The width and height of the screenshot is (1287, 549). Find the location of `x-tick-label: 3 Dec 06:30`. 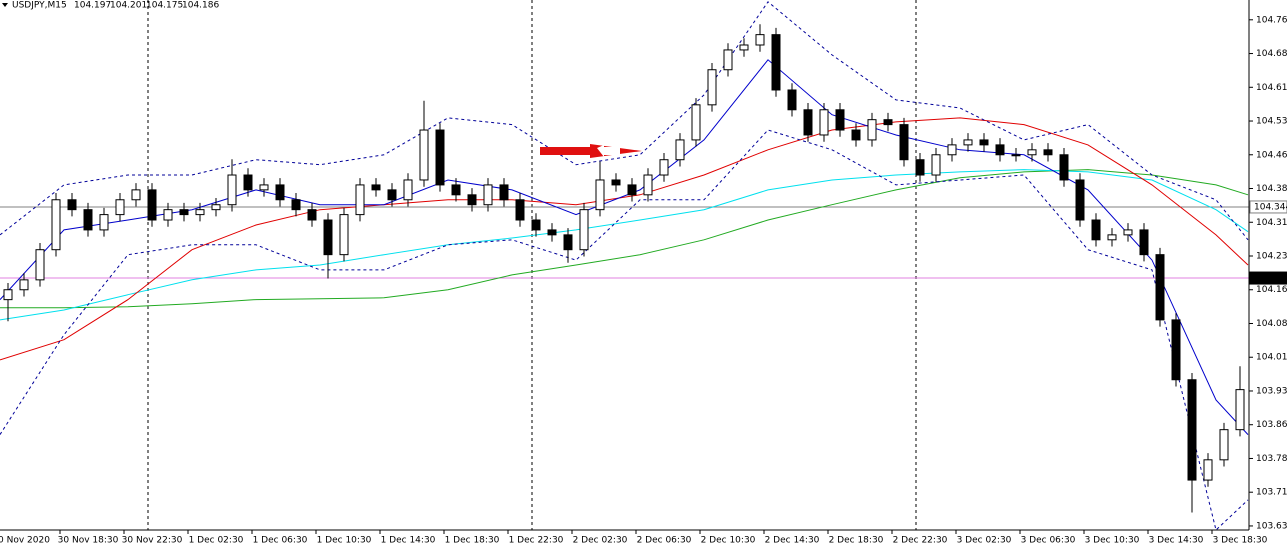

x-tick-label: 3 Dec 06:30 is located at coordinates (1048, 541).